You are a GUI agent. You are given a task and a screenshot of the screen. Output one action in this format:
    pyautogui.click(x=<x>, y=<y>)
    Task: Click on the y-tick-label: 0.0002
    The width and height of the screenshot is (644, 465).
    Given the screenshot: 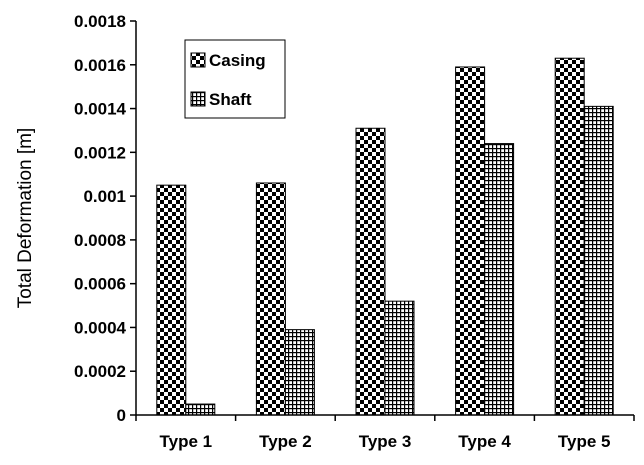 What is the action you would take?
    pyautogui.click(x=100, y=371)
    